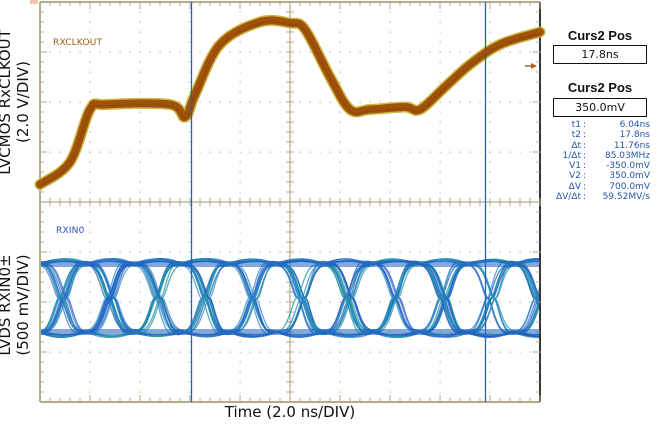 The width and height of the screenshot is (657, 426). Describe the element at coordinates (627, 155) in the screenshot. I see `measurement-value: 85.03MHz` at that location.